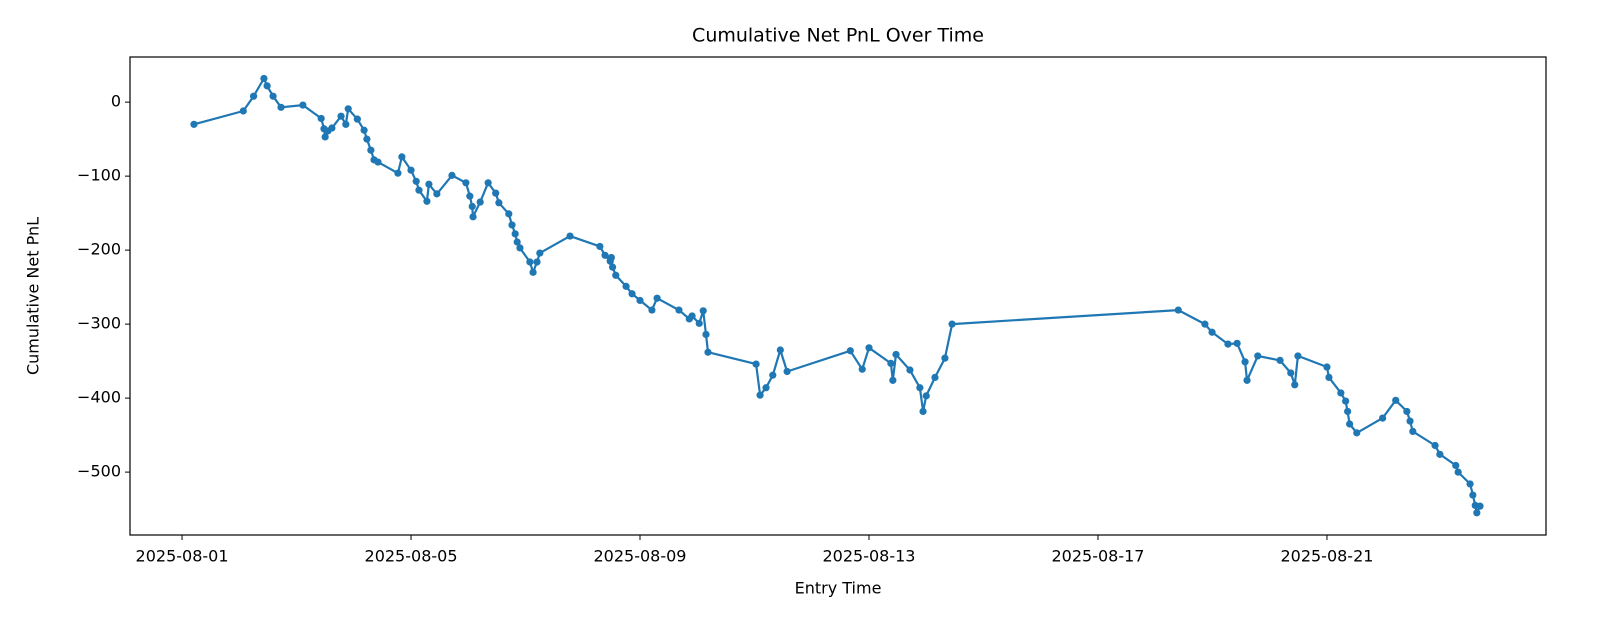 This screenshot has width=1600, height=640. What do you see at coordinates (116, 101) in the screenshot?
I see `y-tick-label: 0` at bounding box center [116, 101].